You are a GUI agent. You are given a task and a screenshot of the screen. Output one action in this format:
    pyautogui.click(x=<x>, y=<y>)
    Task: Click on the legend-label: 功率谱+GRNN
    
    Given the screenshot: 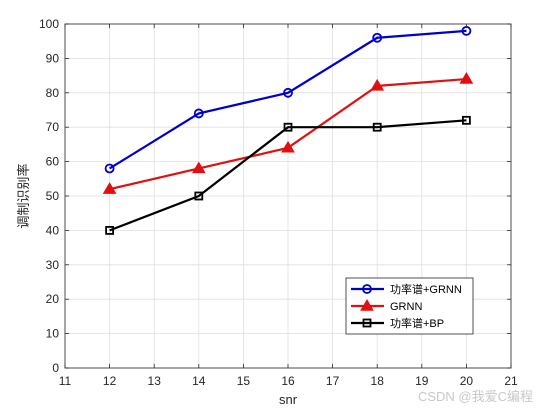 What is the action you would take?
    pyautogui.click(x=426, y=289)
    